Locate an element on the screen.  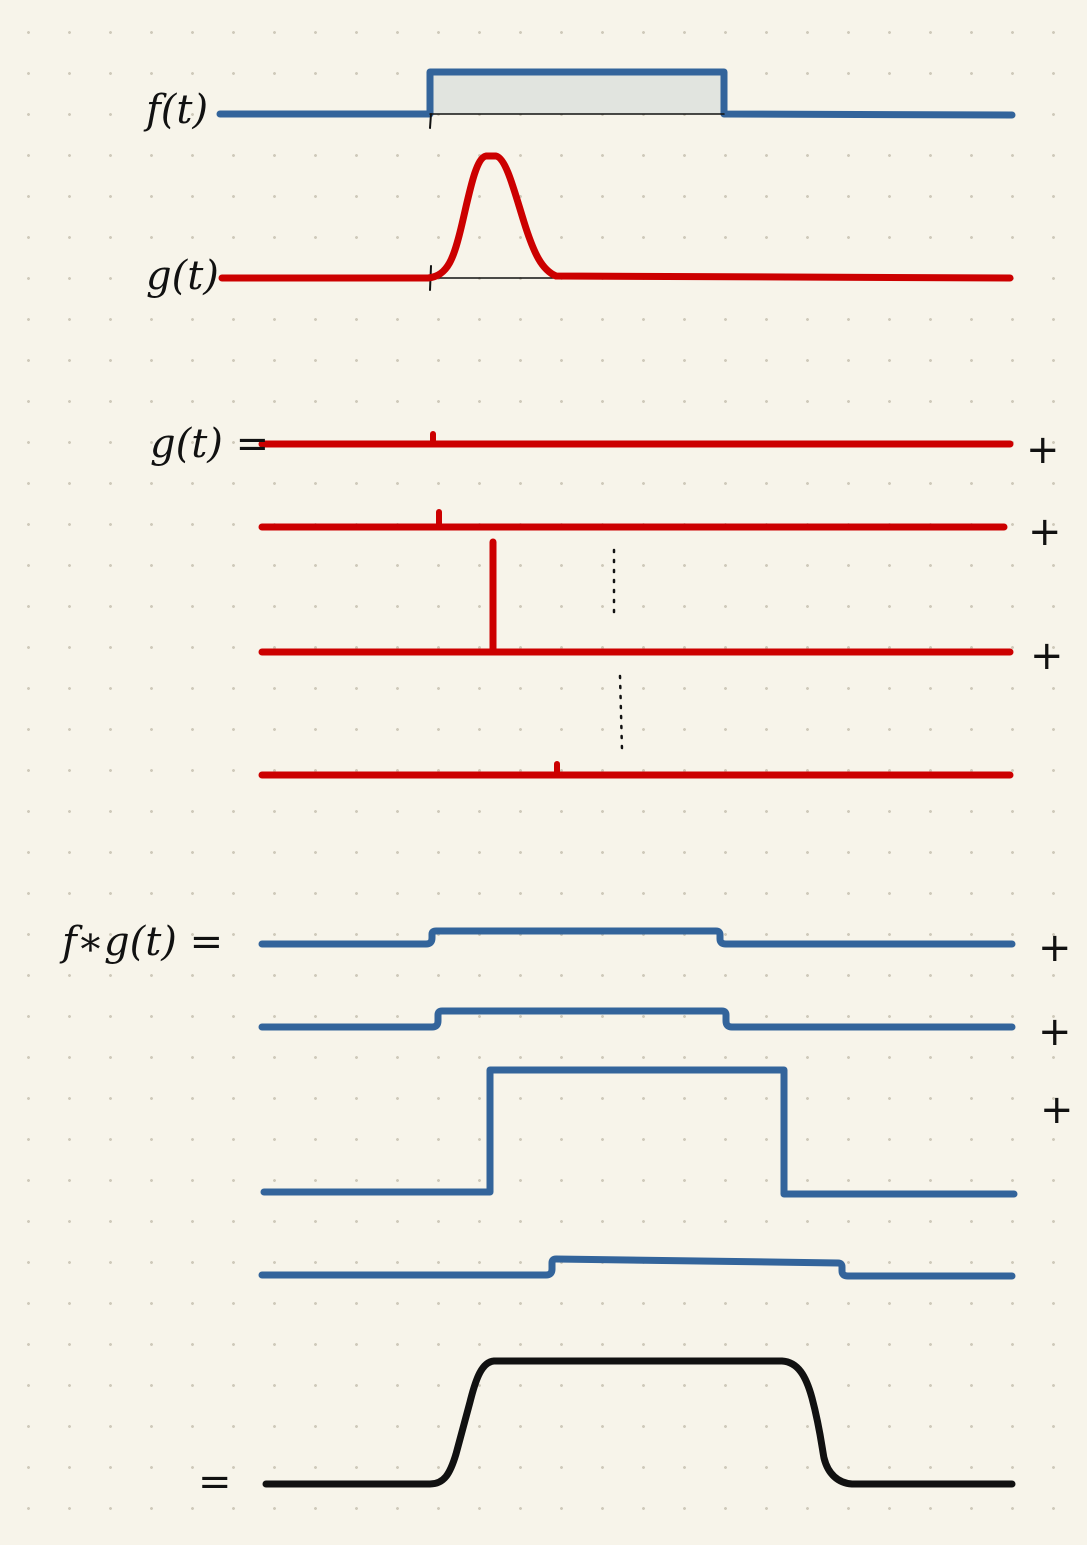
f-pulse-fill is located at coordinates (577, 93).